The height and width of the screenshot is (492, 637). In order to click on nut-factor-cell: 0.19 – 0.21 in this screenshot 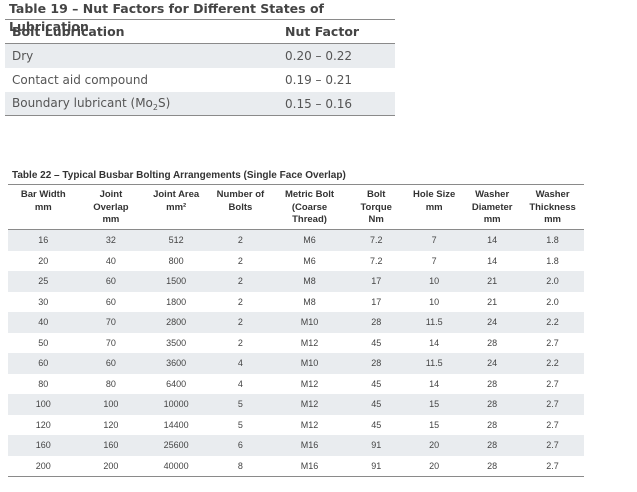, I will do `click(319, 80)`.